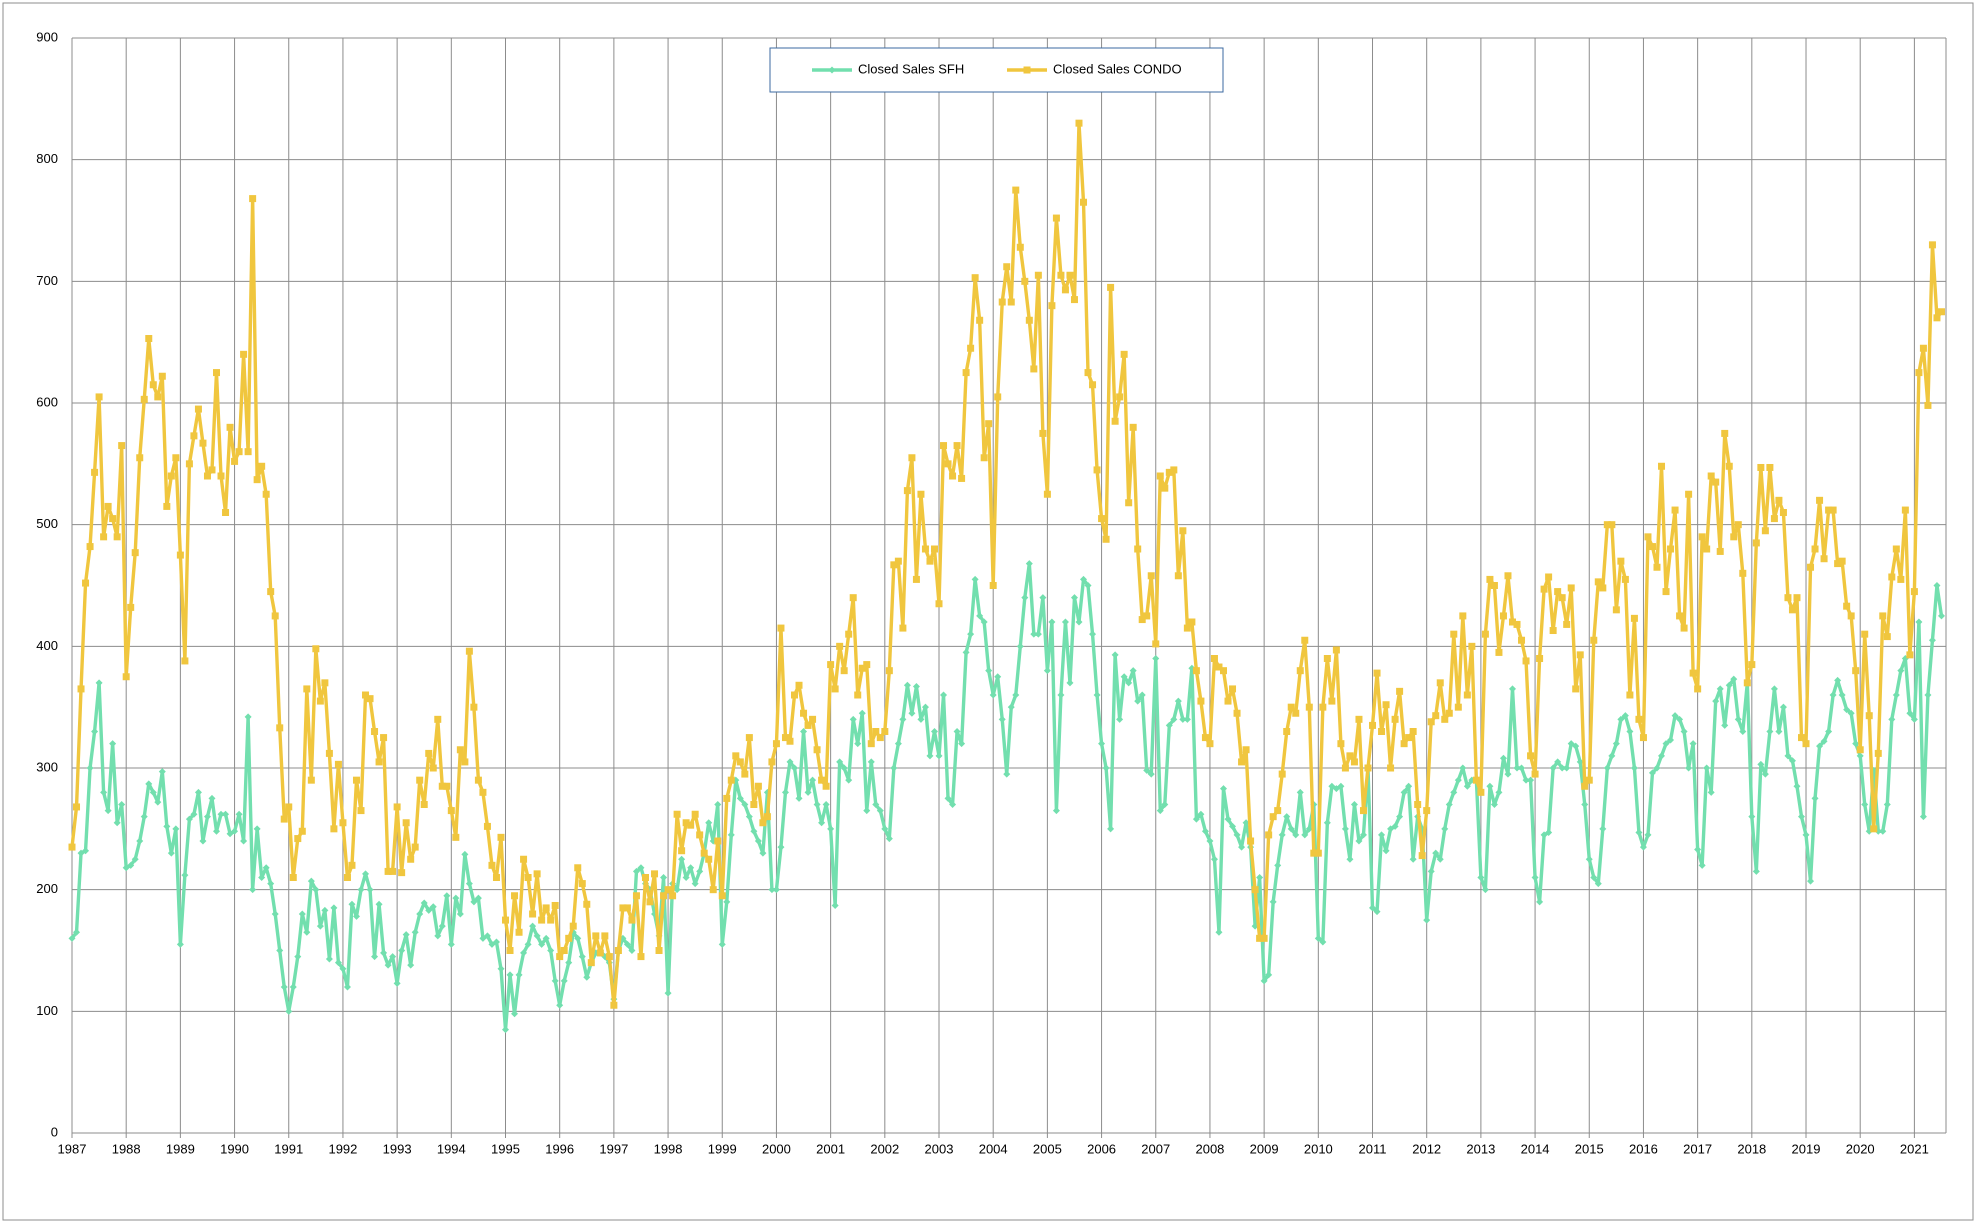 The image size is (1977, 1225). What do you see at coordinates (1047, 1148) in the screenshot?
I see `x-tick-label: 2005` at bounding box center [1047, 1148].